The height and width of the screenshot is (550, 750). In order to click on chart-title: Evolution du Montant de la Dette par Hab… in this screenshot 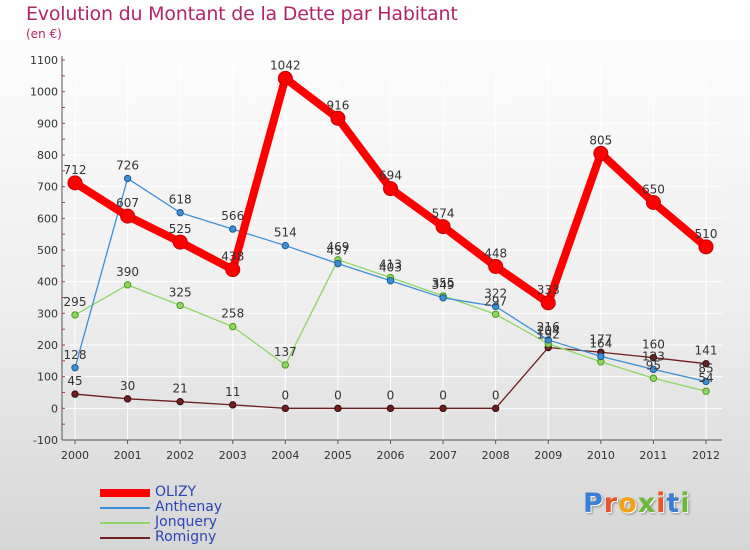, I will do `click(242, 14)`.